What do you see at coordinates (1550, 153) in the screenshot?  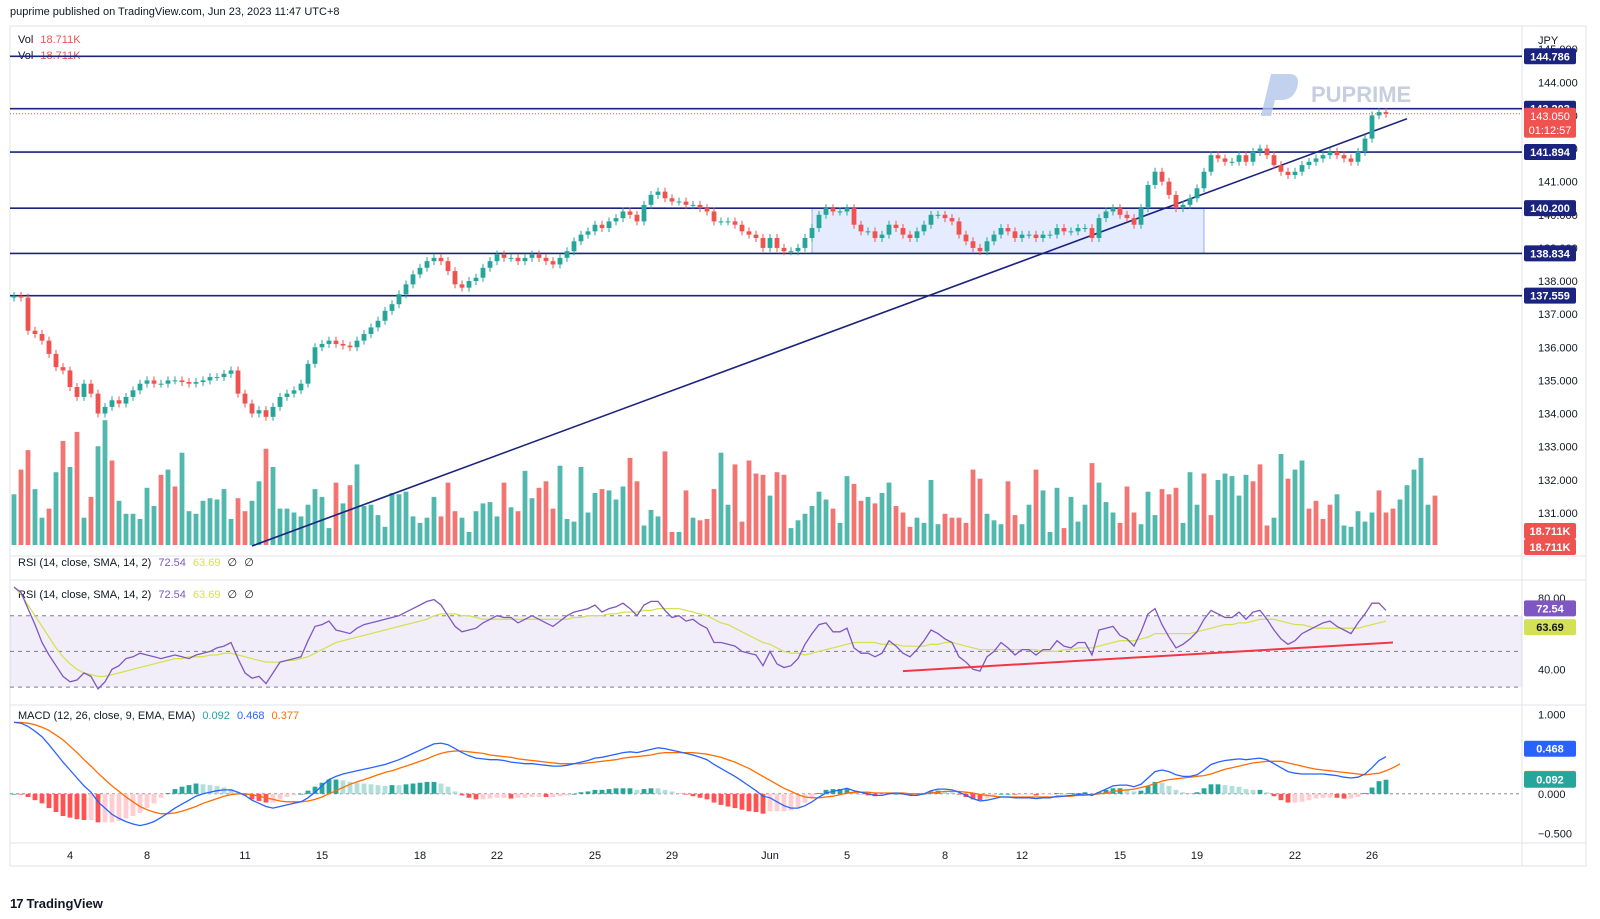 I see `level-price-label: 141.894` at bounding box center [1550, 153].